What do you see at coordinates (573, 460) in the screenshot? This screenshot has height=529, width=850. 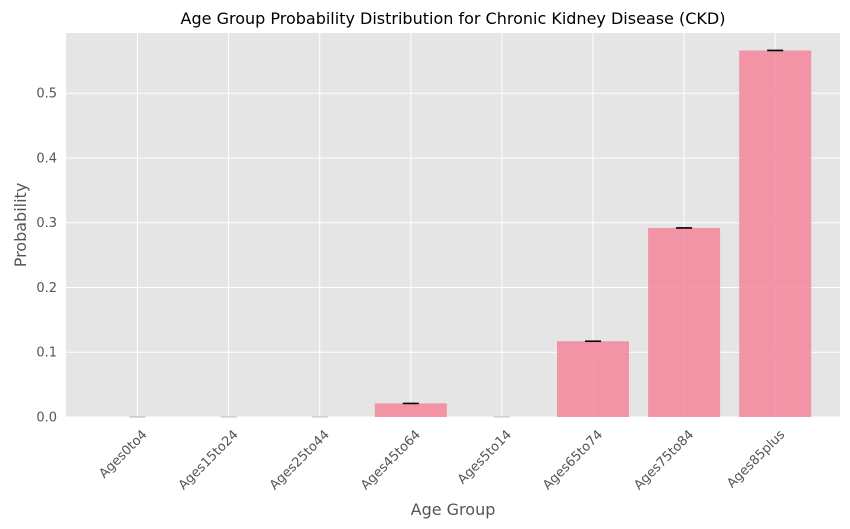 I see `x-tick-label: Ages65to74` at bounding box center [573, 460].